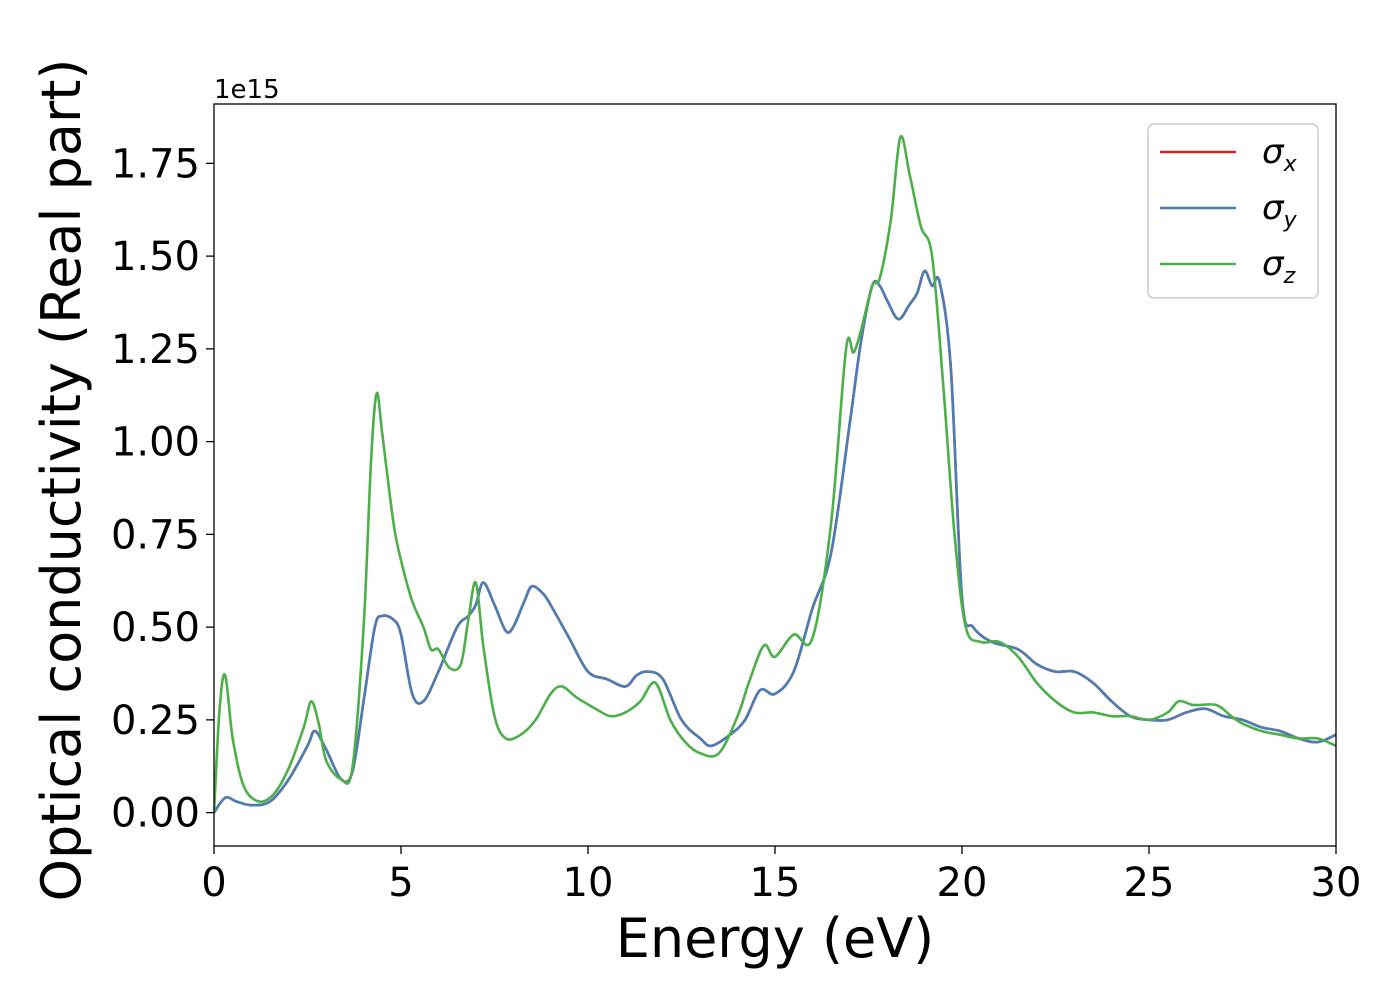 The image size is (1400, 1000). I want to click on y-tick-label: 0.00, so click(155, 814).